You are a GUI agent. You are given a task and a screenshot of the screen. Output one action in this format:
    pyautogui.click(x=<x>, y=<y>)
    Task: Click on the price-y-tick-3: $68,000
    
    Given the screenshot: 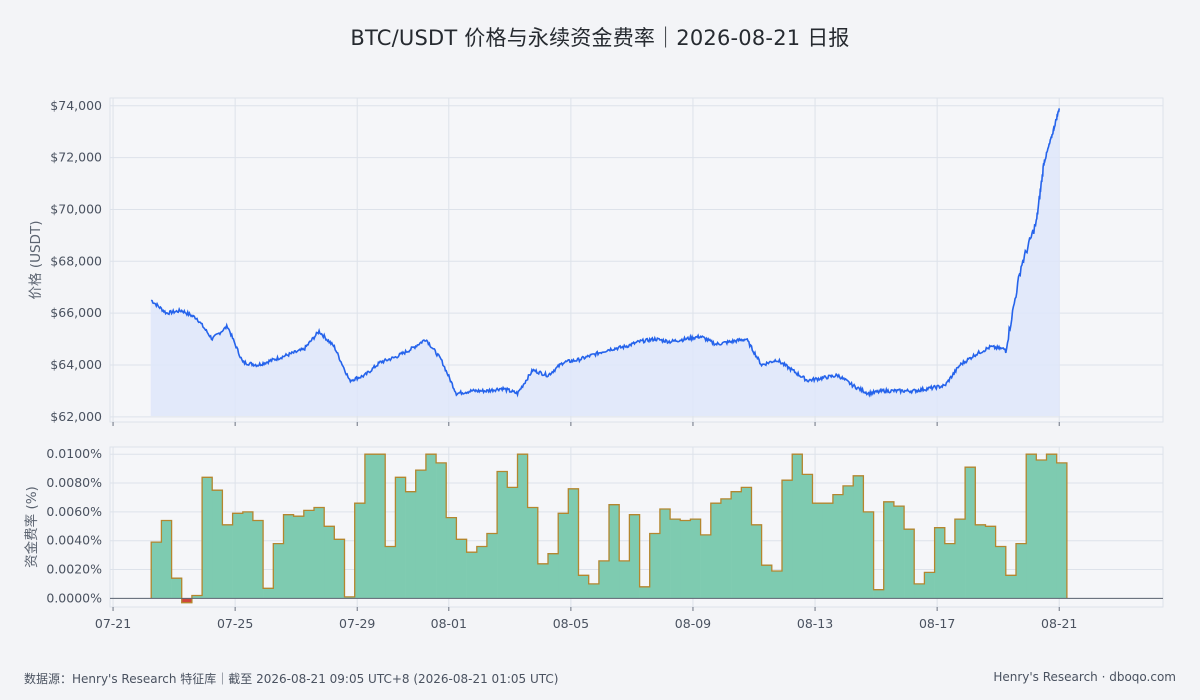 What is the action you would take?
    pyautogui.click(x=76, y=260)
    